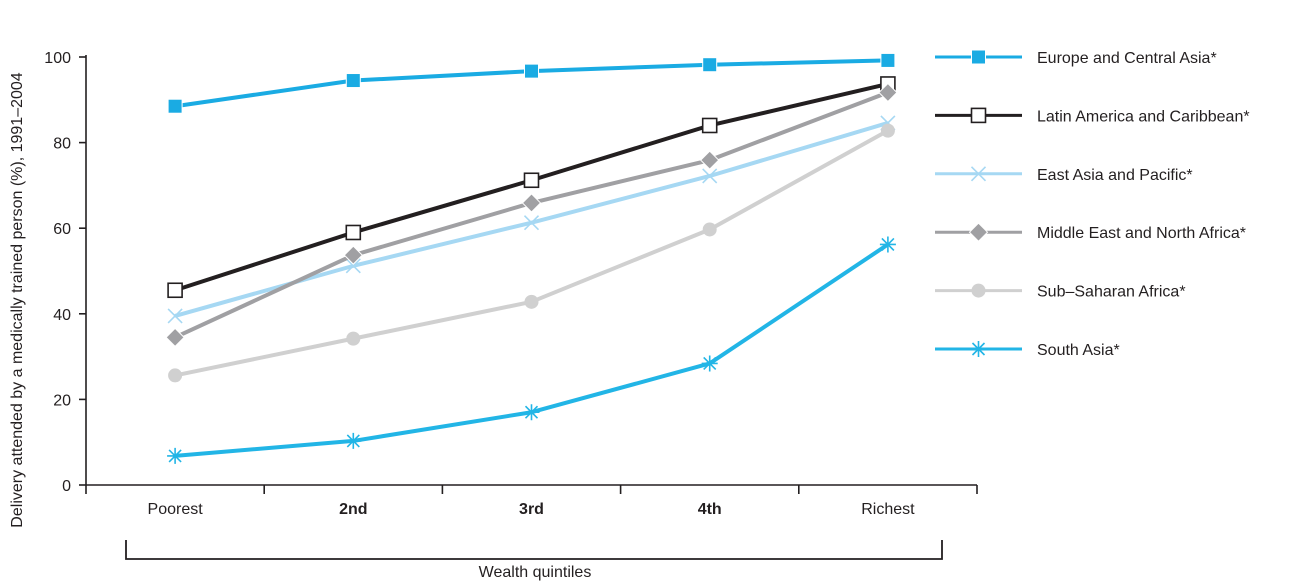  I want to click on legend-item: South Asia*, so click(1027, 350).